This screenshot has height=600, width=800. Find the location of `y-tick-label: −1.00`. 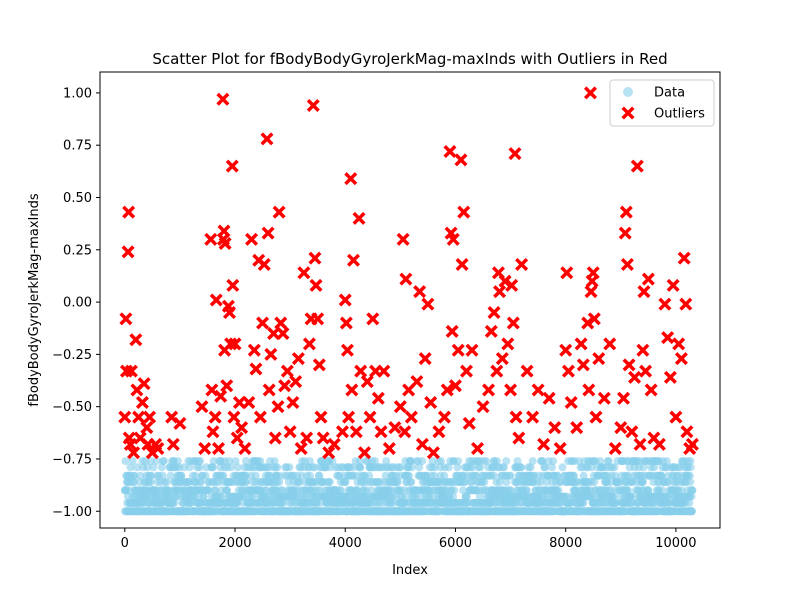

y-tick-label: −1.00 is located at coordinates (72, 512).